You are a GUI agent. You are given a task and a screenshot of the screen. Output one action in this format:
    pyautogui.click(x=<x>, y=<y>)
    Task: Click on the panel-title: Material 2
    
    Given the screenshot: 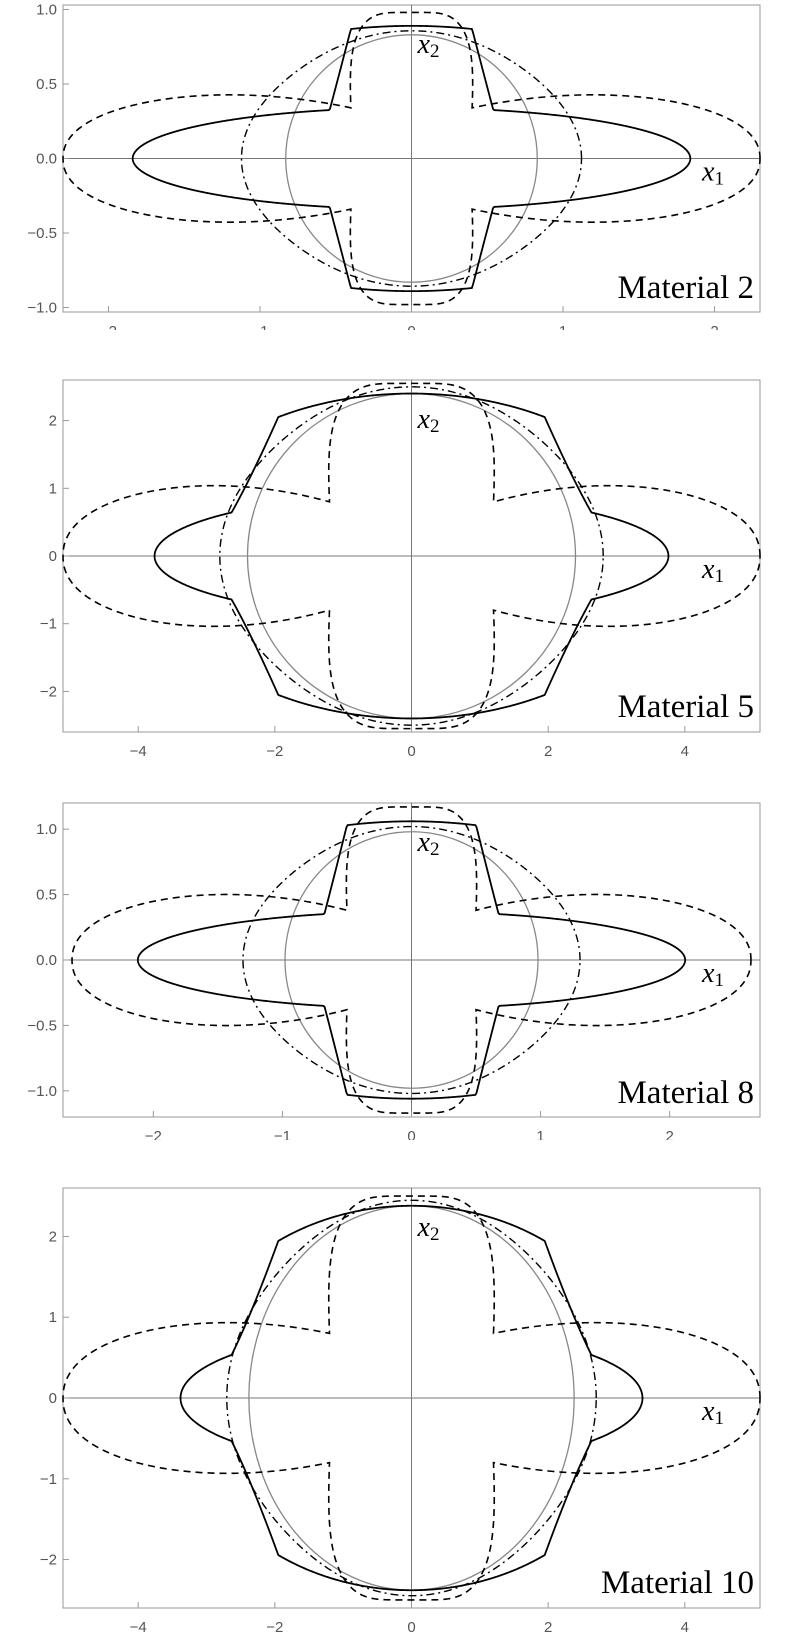 What is the action you would take?
    pyautogui.click(x=685, y=288)
    